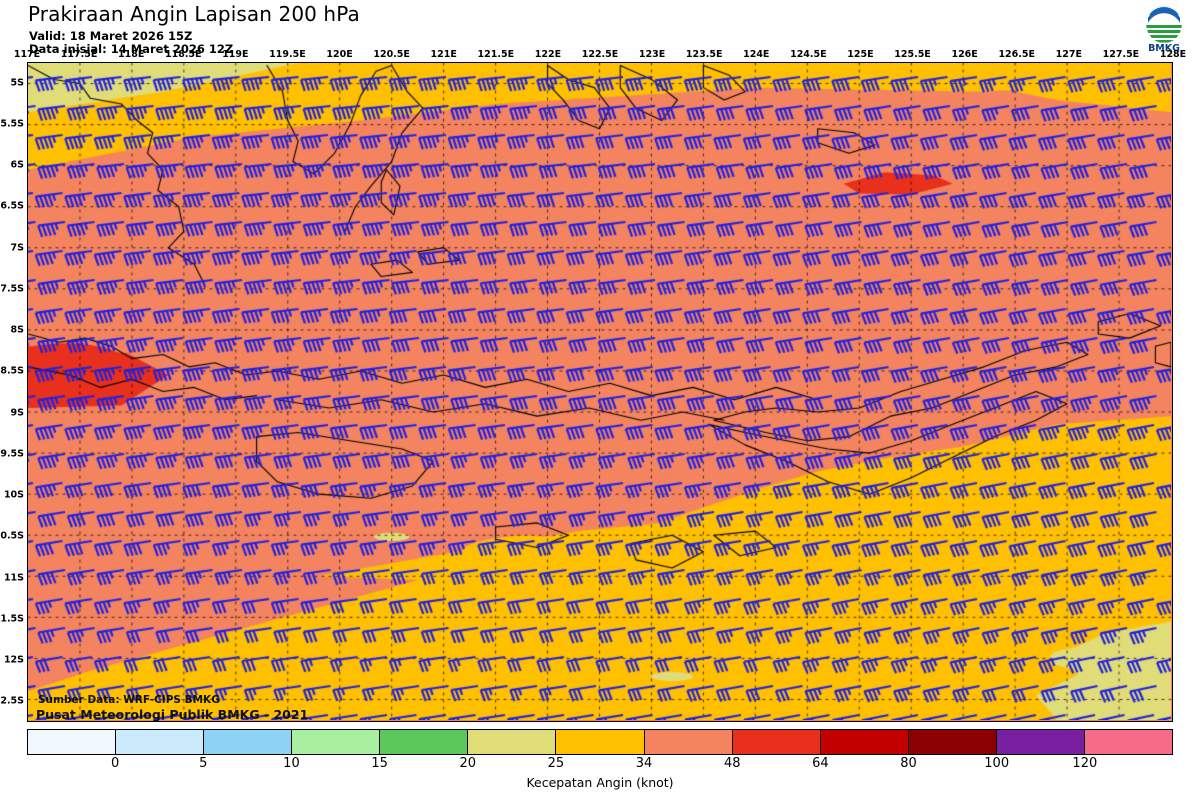 Image resolution: width=1200 pixels, height=800 pixels. I want to click on x-tick-label: 123E, so click(652, 54).